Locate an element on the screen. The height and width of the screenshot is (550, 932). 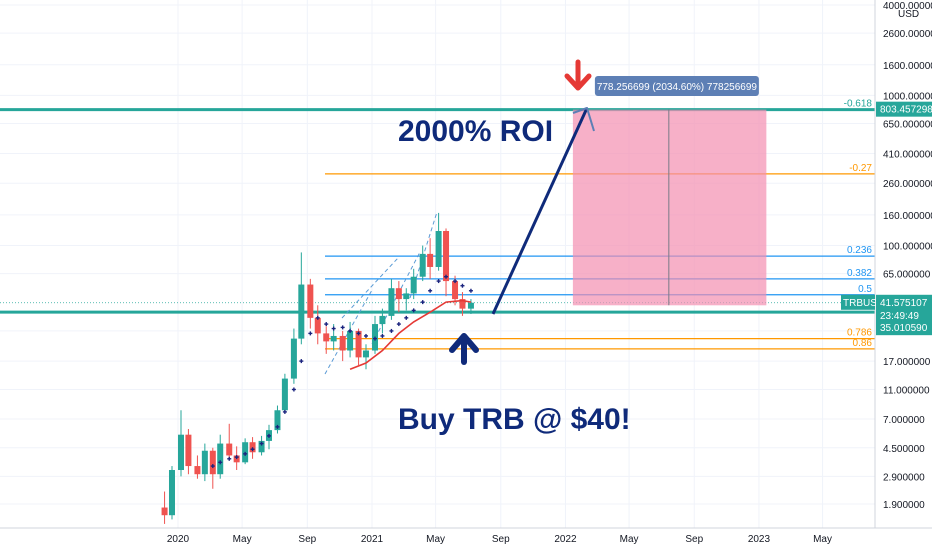
blue-arrow-head is located at coordinates (464, 343).